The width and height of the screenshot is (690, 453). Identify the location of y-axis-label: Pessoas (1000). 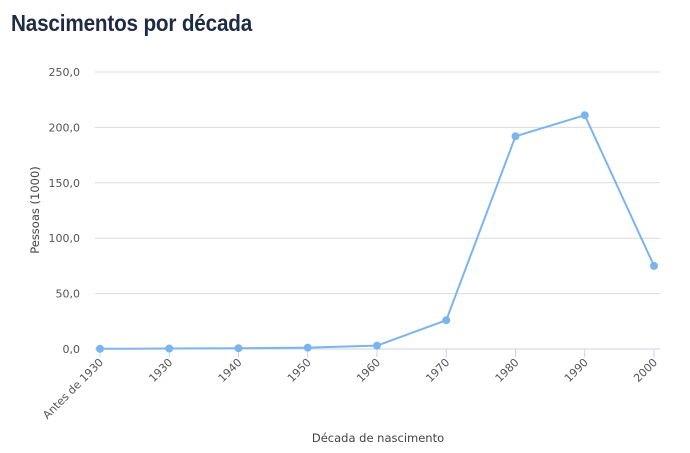
(35, 210).